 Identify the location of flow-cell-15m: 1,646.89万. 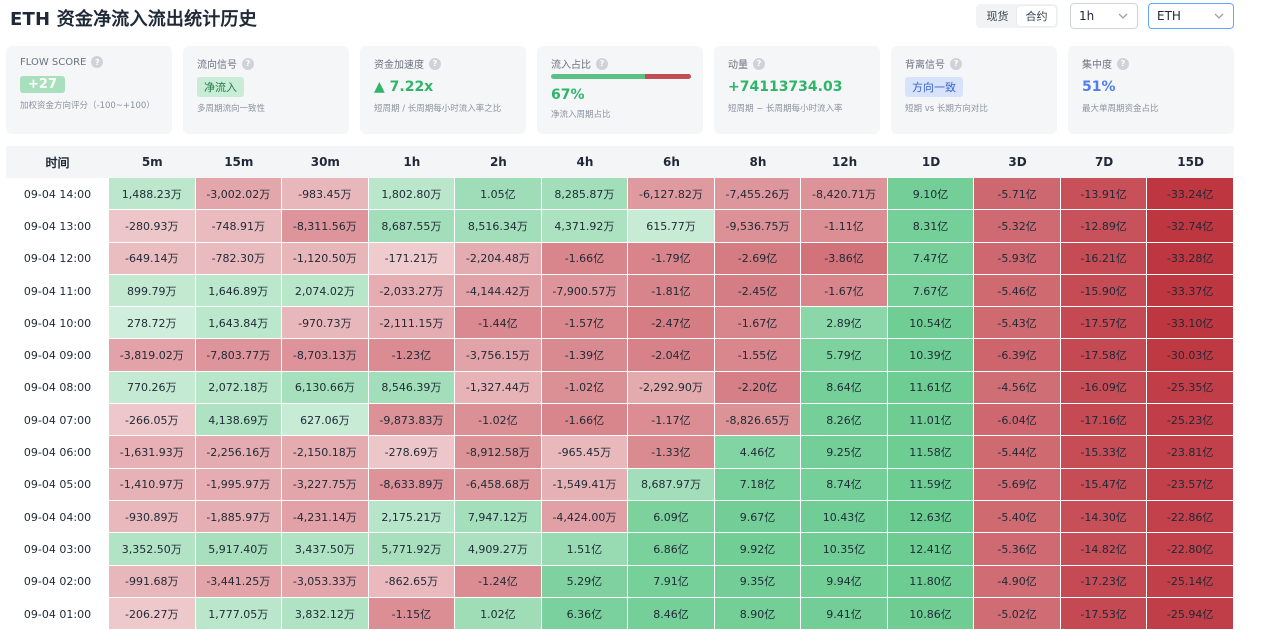
(239, 291).